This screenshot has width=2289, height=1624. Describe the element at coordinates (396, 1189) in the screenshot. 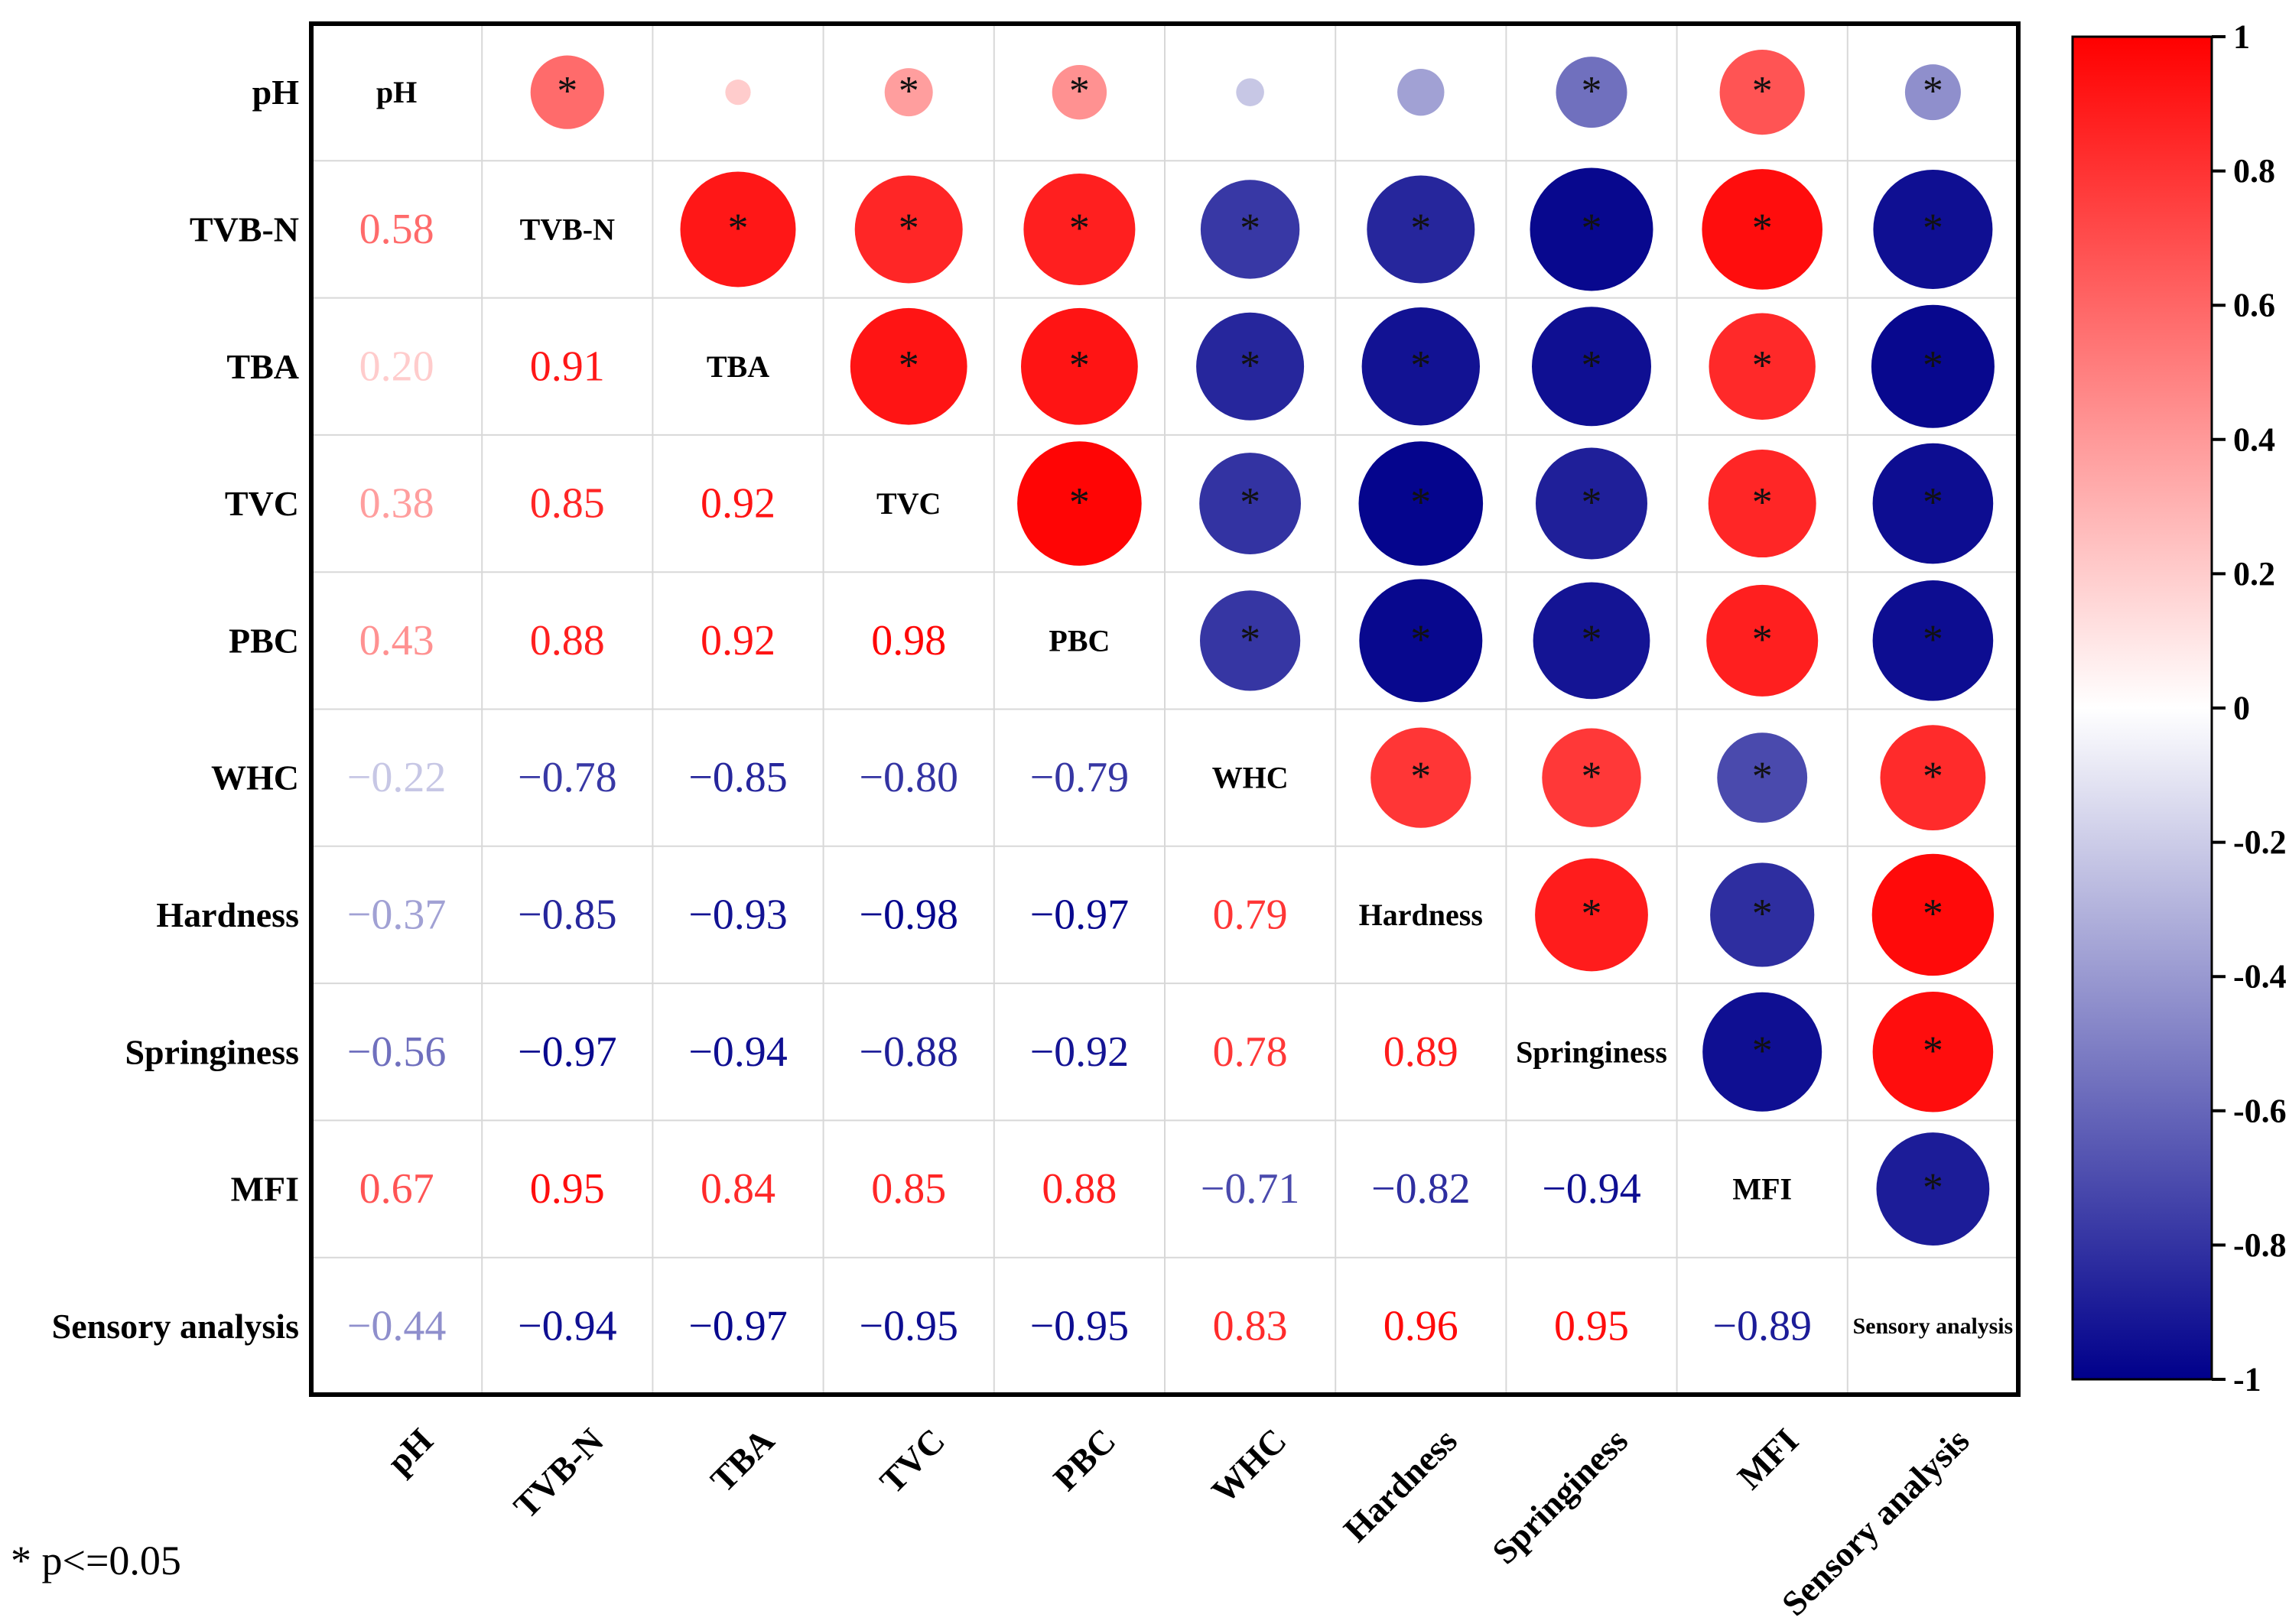

I see `correlation-value: 0.67` at that location.